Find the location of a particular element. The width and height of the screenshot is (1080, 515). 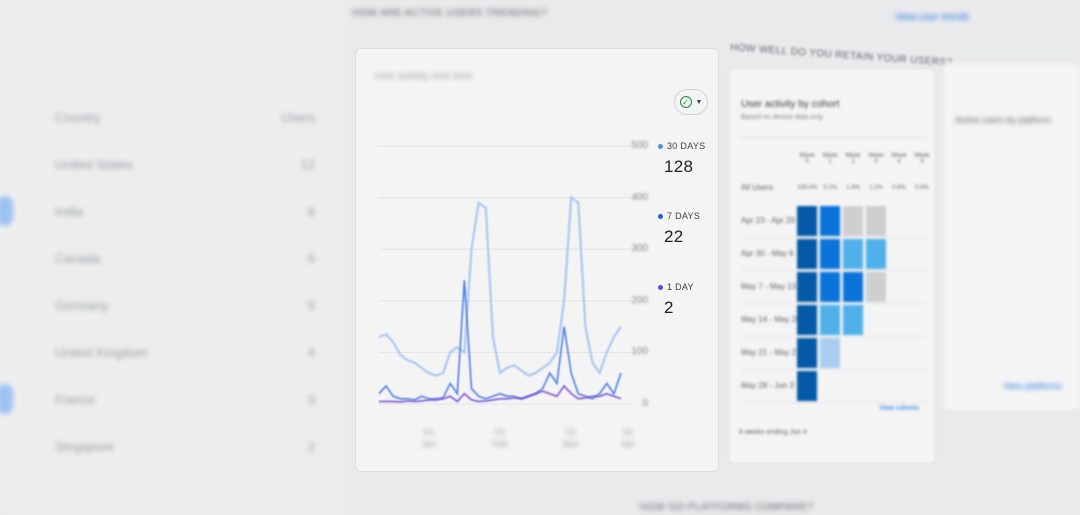

view-platforms-link: View platforms is located at coordinates (1032, 386).